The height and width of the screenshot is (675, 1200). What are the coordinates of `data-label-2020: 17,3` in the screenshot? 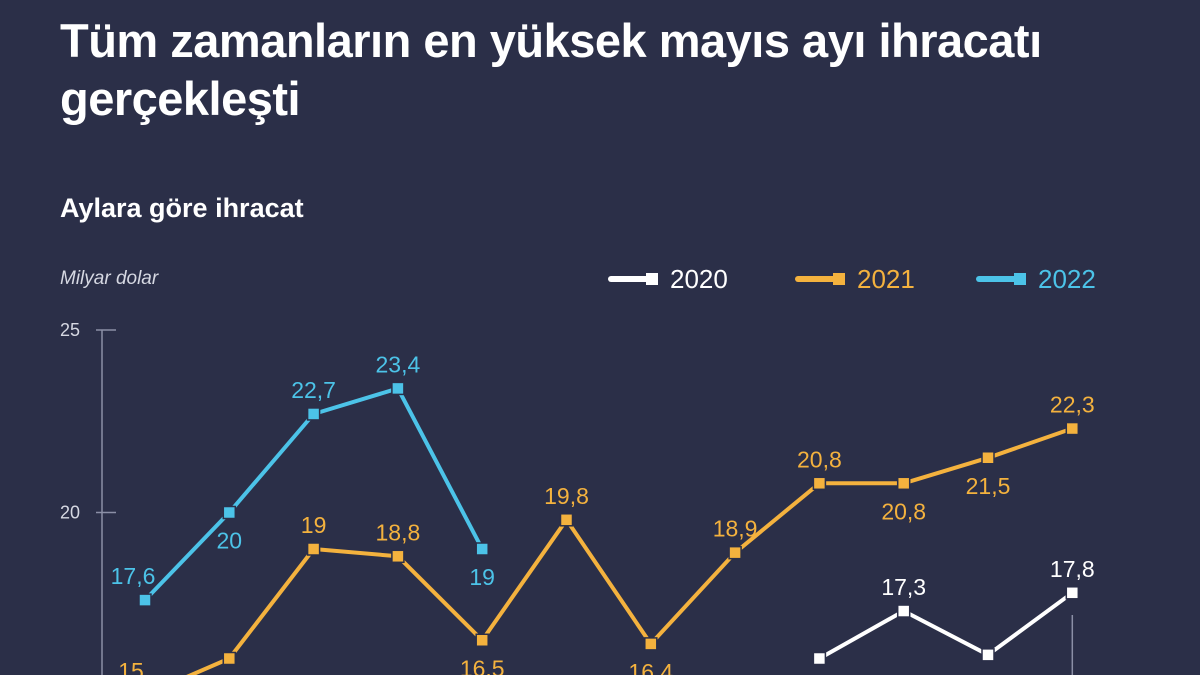 It's located at (903, 587).